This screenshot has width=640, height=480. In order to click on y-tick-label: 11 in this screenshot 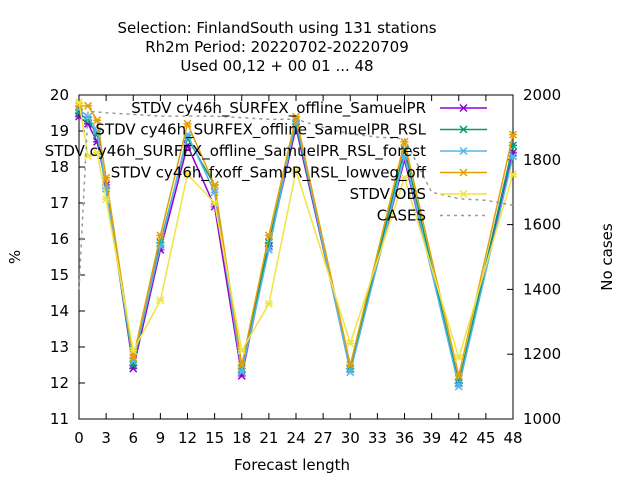, I will do `click(59, 419)`.